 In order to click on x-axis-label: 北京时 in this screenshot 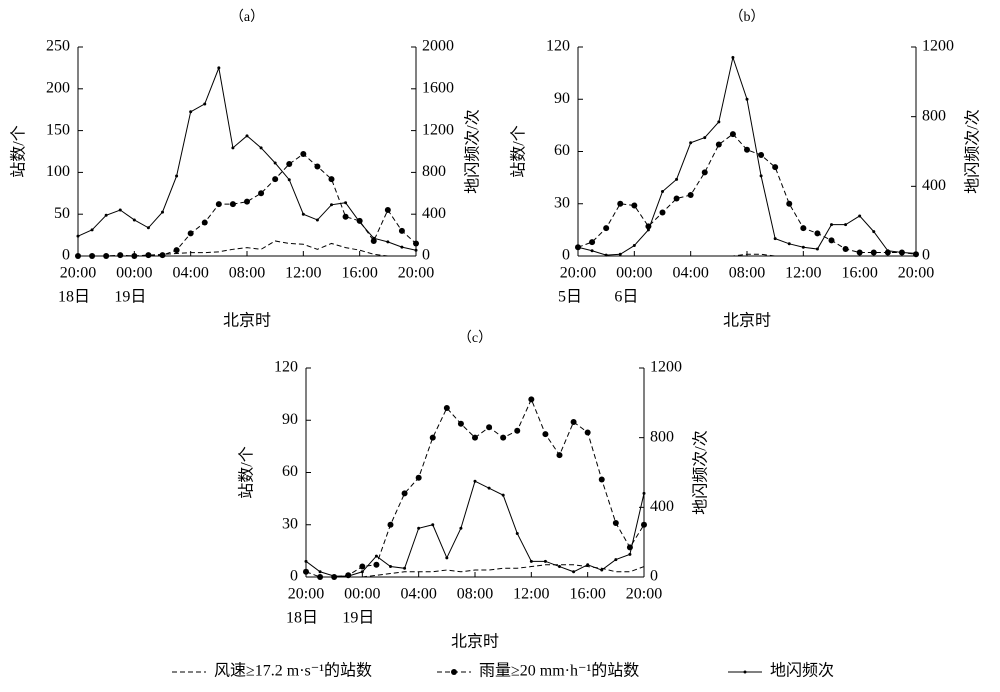, I will do `click(475, 642)`.